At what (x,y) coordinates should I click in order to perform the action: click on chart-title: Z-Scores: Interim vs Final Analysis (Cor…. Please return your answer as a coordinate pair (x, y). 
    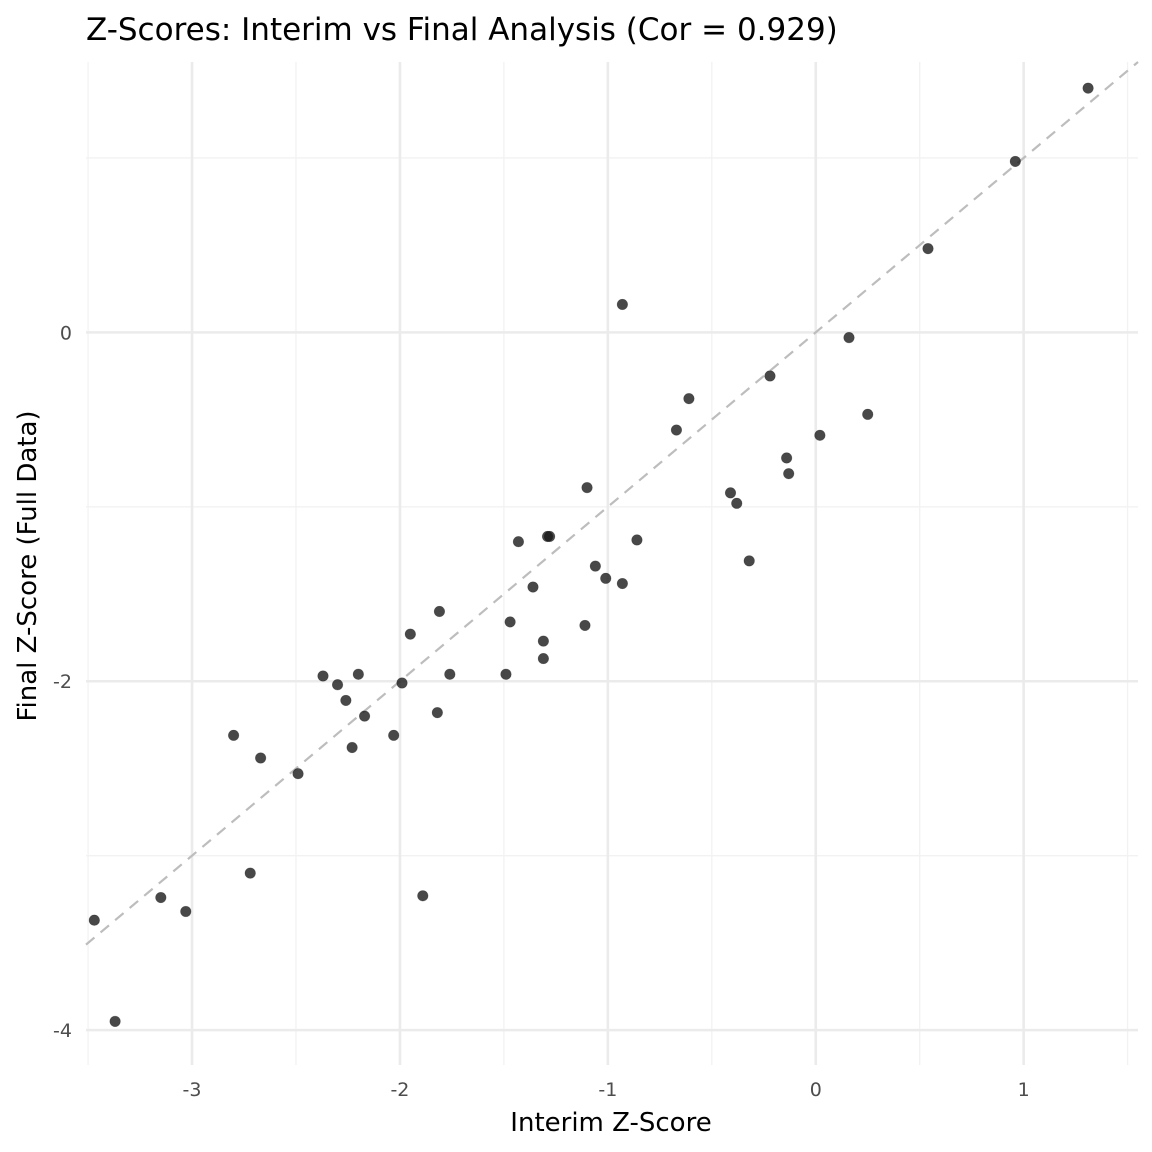
    Looking at the image, I should click on (462, 30).